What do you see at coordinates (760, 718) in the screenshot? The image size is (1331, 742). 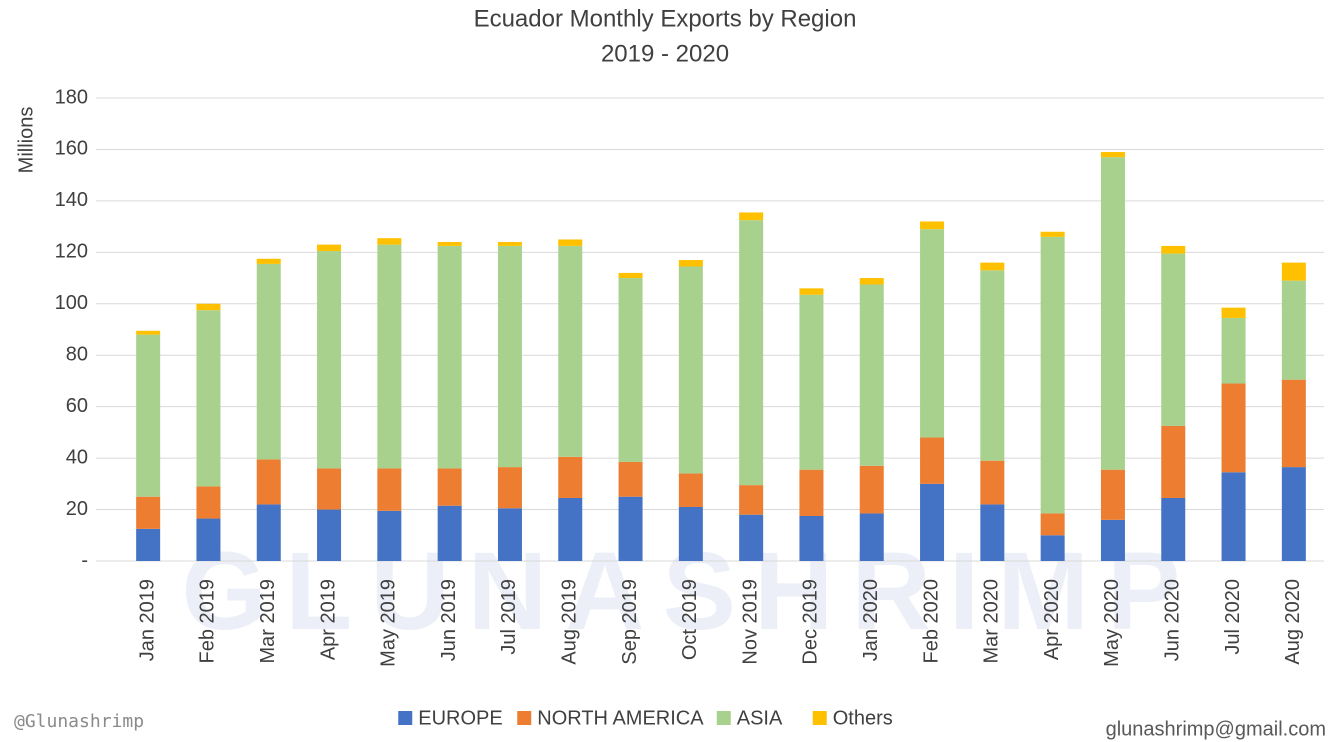 I see `legend-label: ASIA` at bounding box center [760, 718].